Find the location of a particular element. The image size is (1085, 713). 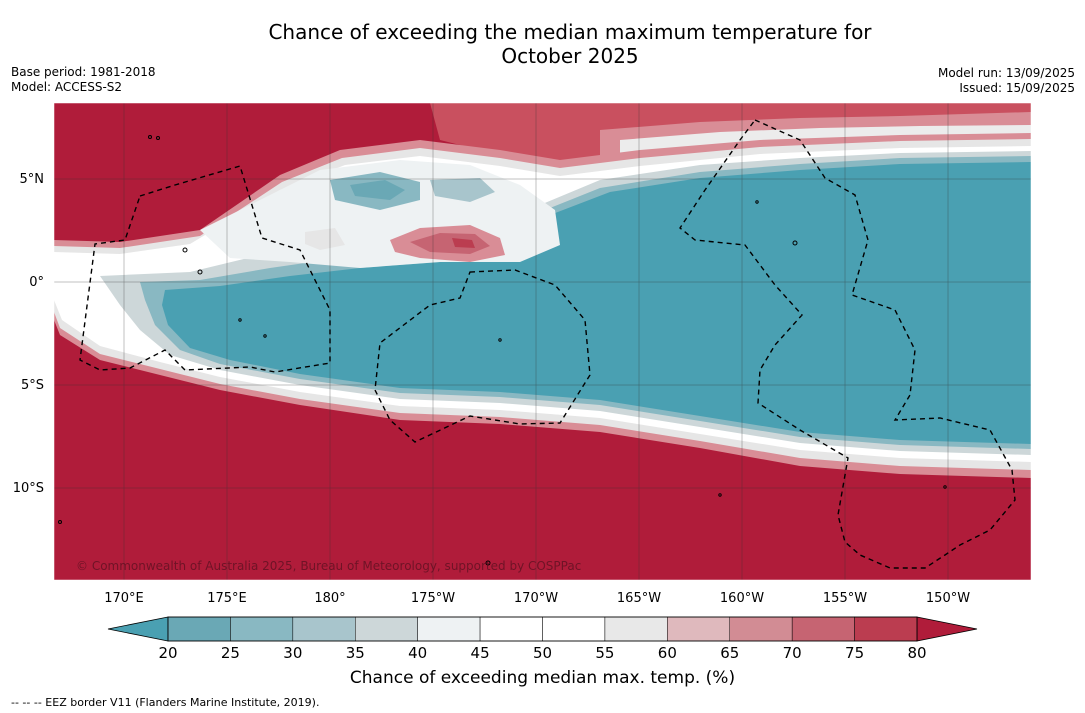

issued-date: Issued: 15/09/2025 is located at coordinates (1017, 88).